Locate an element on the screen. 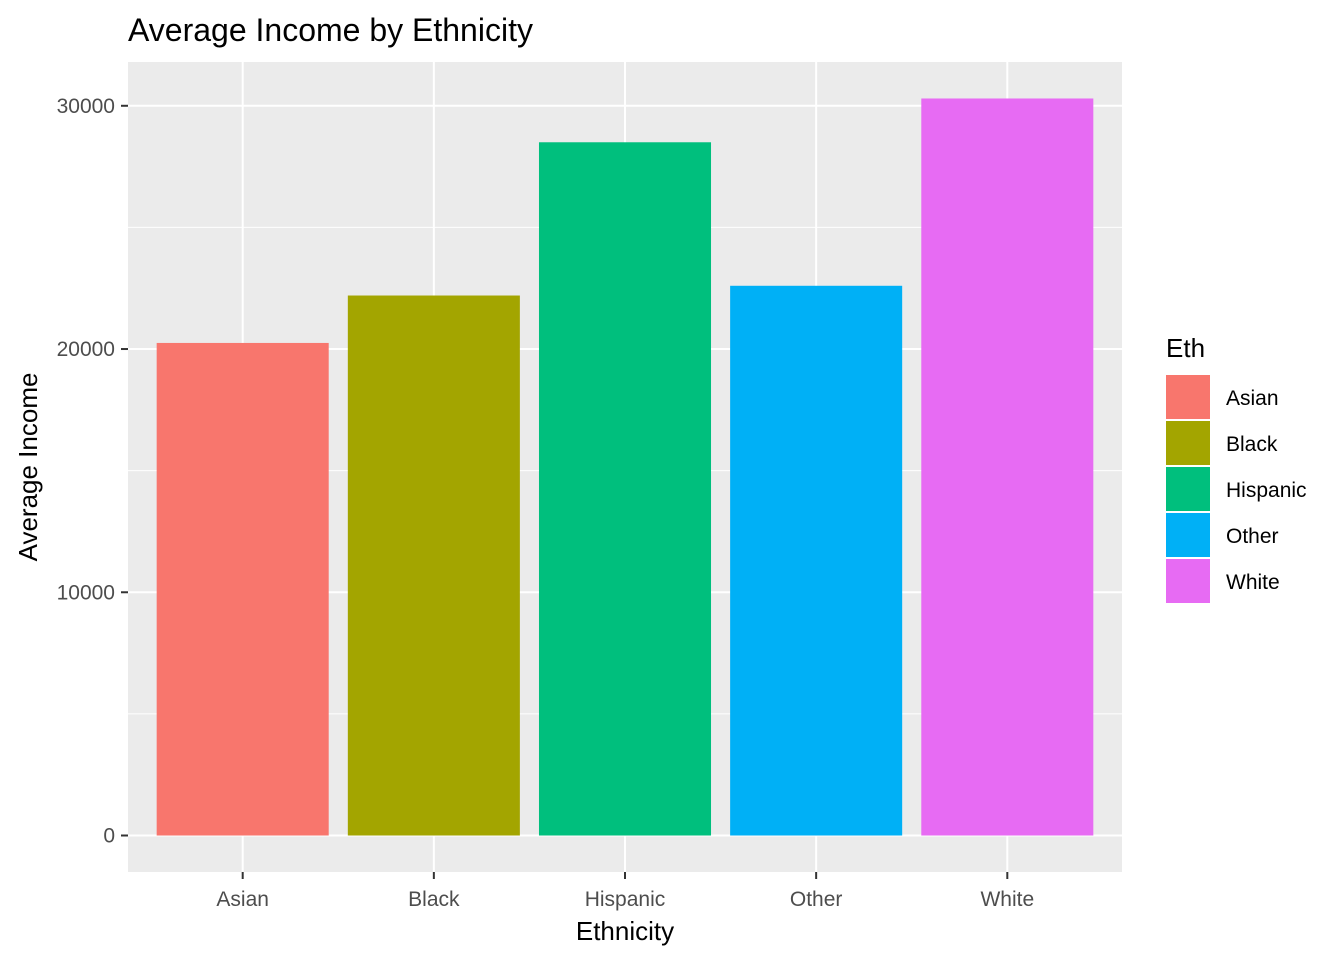 This screenshot has height=960, width=1344. legend-label: Black is located at coordinates (1252, 444).